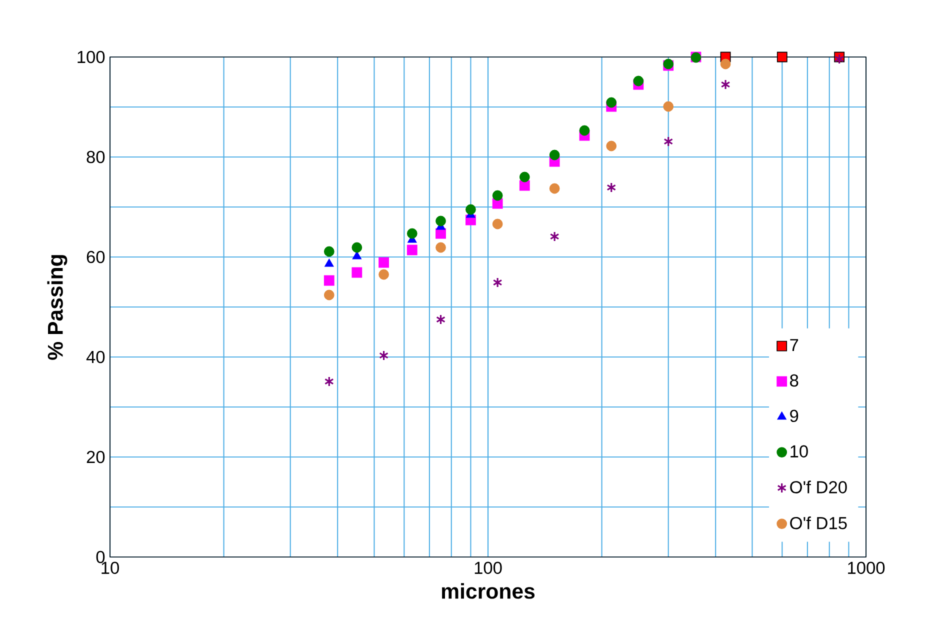 This screenshot has height=637, width=926. What do you see at coordinates (866, 568) in the screenshot?
I see `x-tick-label: 1000` at bounding box center [866, 568].